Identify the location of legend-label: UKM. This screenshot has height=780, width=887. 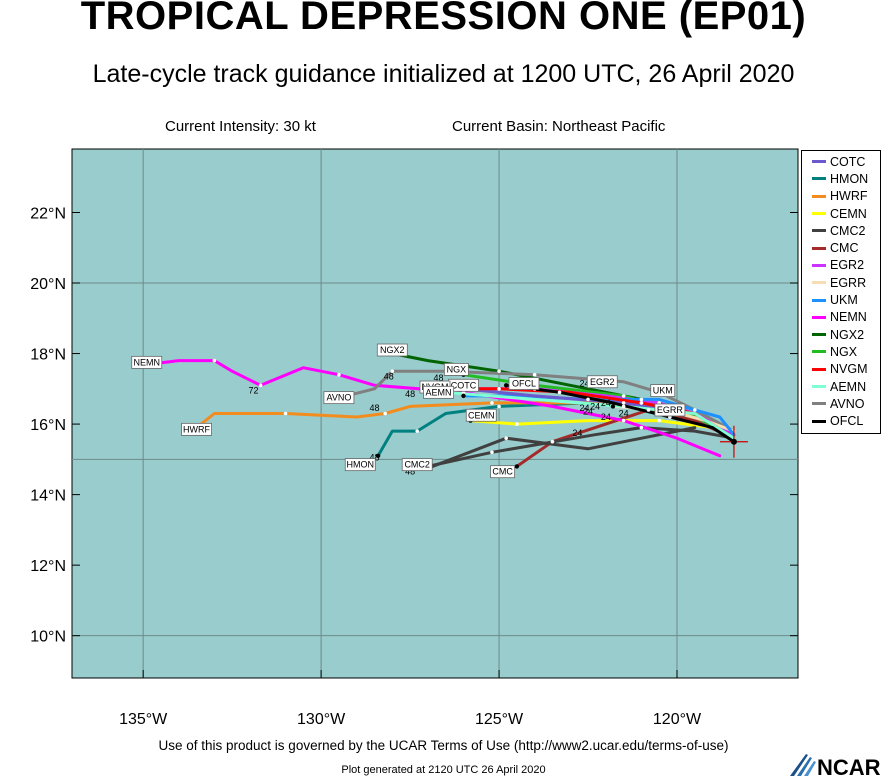
(844, 300).